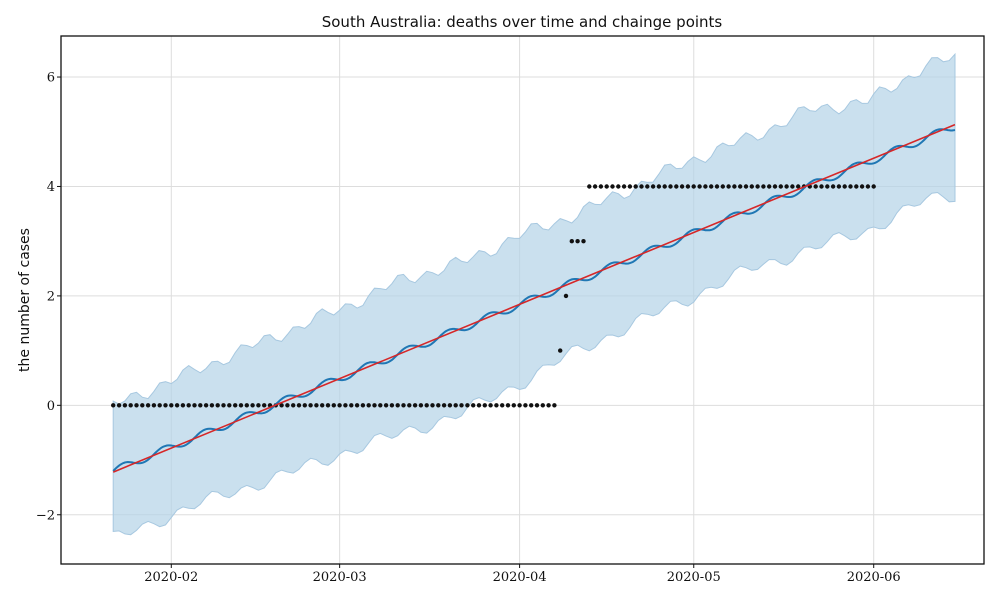  Describe the element at coordinates (520, 577) in the screenshot. I see `x-tick-label-2: 2020-04` at that location.